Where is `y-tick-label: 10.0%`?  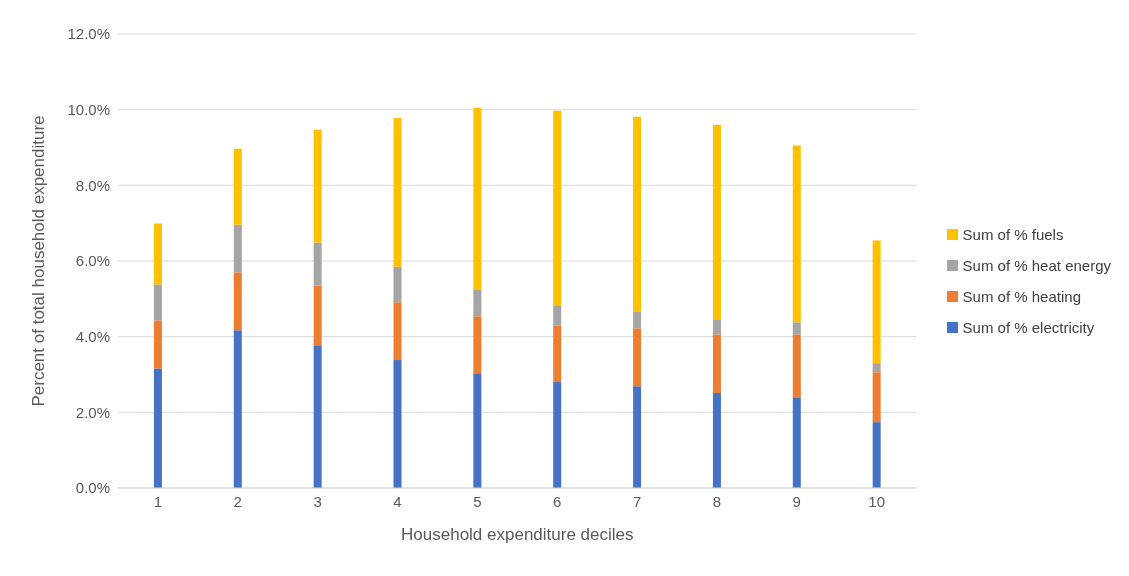
y-tick-label: 10.0% is located at coordinates (88, 109).